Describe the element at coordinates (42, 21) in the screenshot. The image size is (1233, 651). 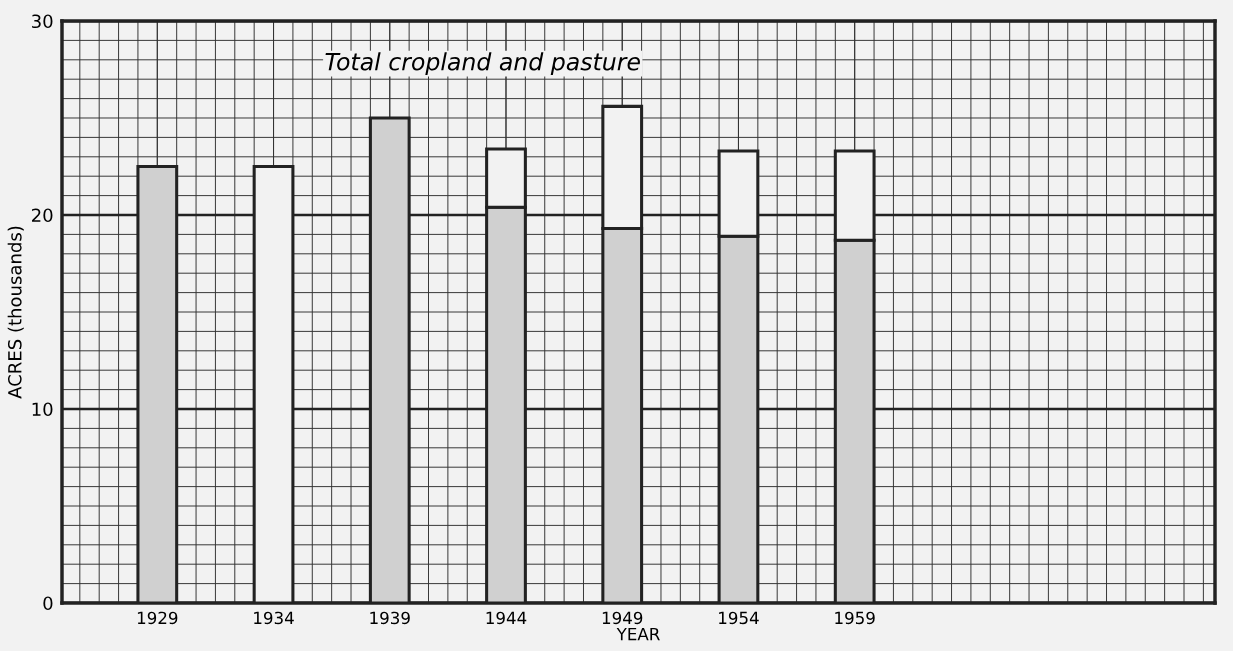
I see `y-tick-label: 30` at that location.